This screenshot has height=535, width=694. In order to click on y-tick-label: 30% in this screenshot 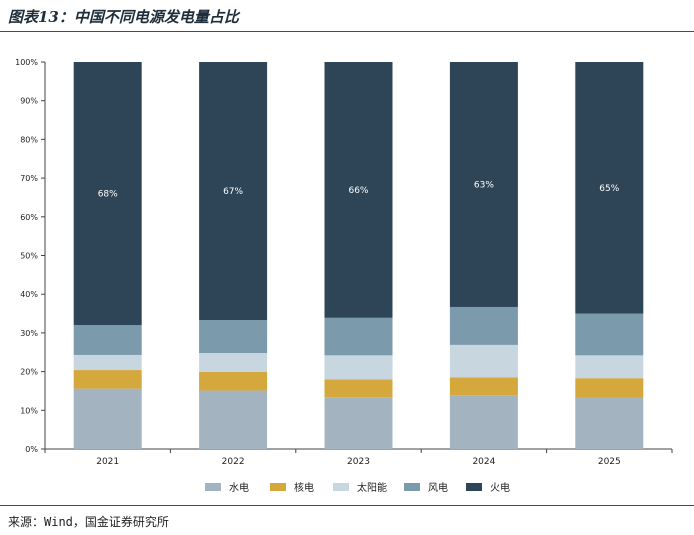, I will do `click(29, 333)`.